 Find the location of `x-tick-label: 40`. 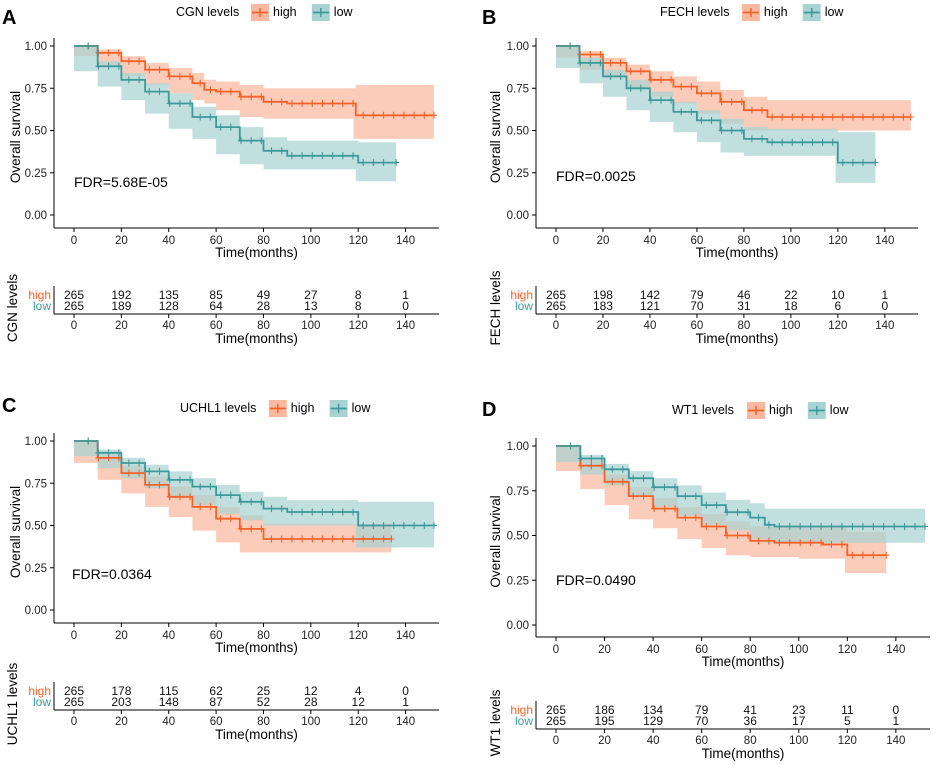

x-tick-label: 40 is located at coordinates (653, 650).